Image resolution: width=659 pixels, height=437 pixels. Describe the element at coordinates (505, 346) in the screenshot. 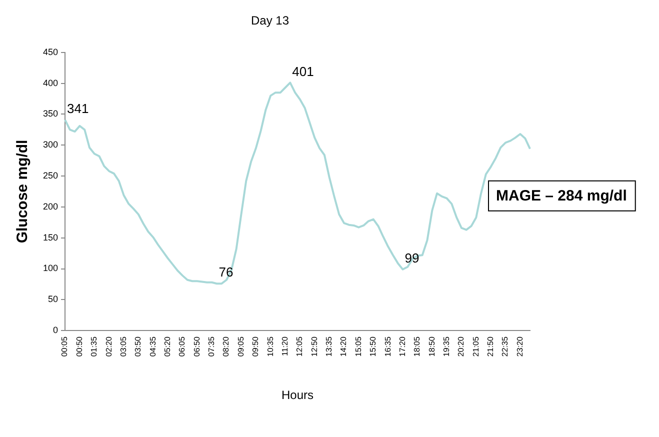

I see `x-tick-label: 22:35` at that location.